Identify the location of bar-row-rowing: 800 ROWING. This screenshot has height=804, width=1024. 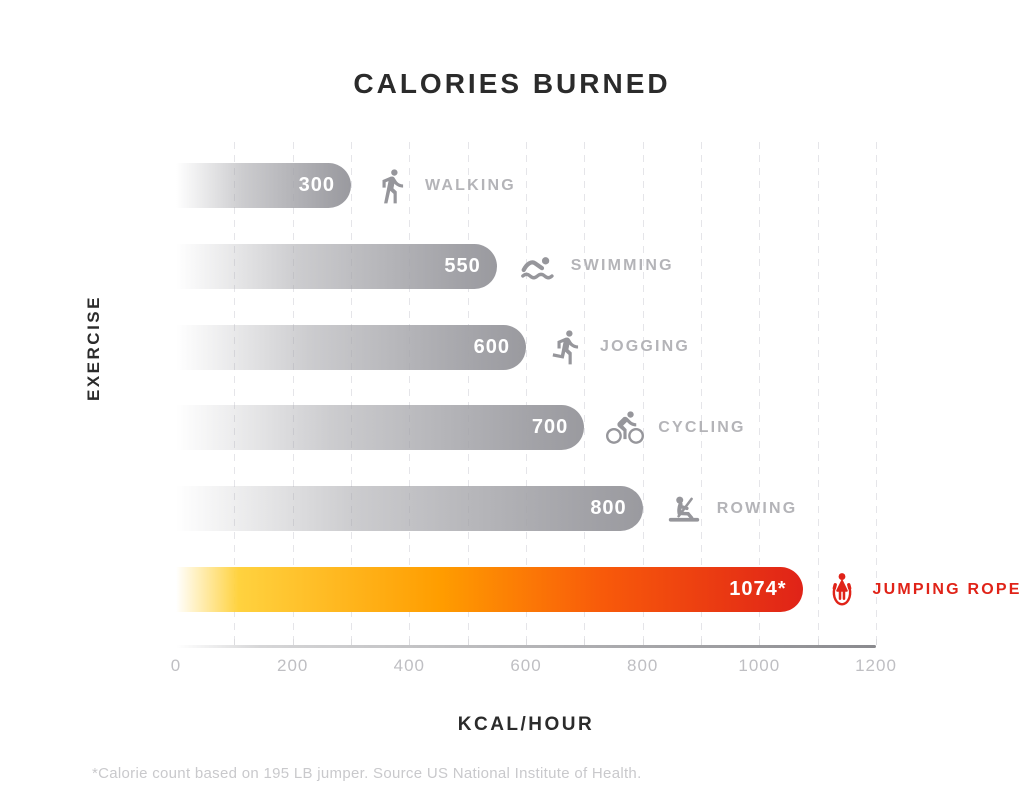
(526, 509).